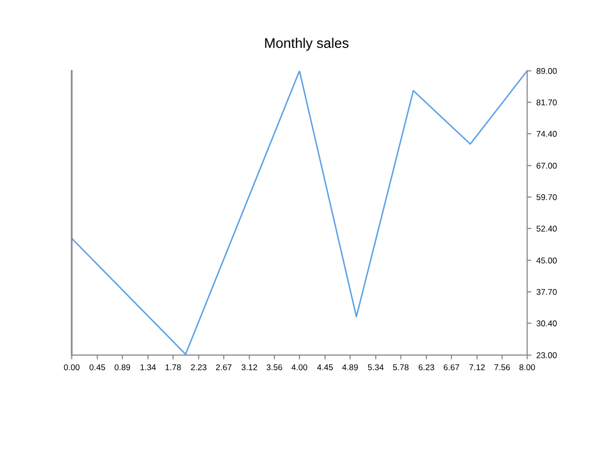 This screenshot has height=466, width=613. What do you see at coordinates (546, 291) in the screenshot?
I see `y-tick-label: 37.70` at bounding box center [546, 291].